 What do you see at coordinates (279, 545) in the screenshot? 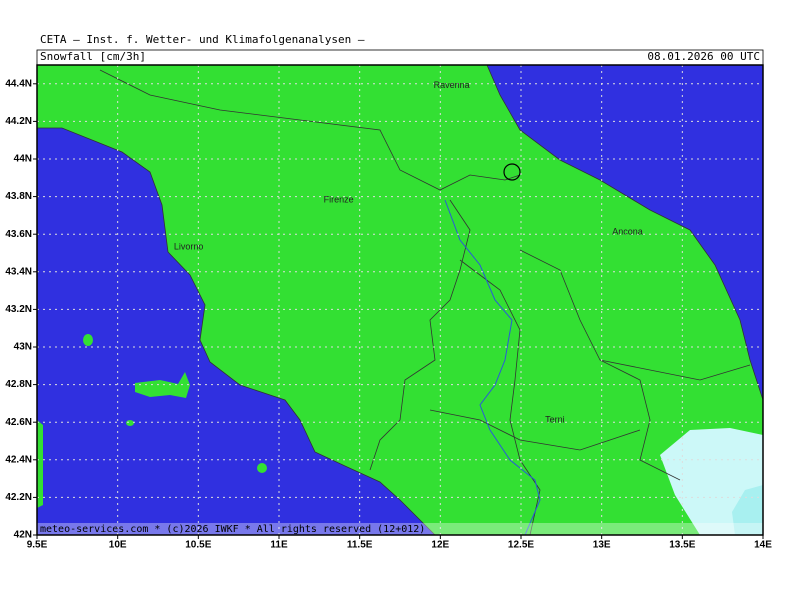
I see `lon-tick-label: 11E` at bounding box center [279, 545].